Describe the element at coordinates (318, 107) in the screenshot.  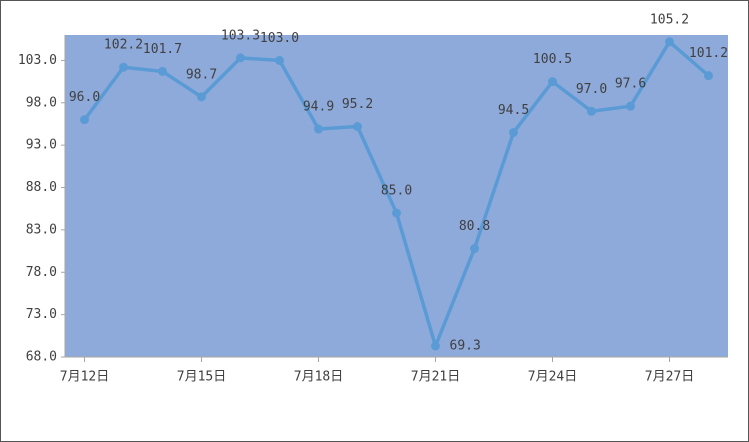
I see `data-label: 94.9` at that location.